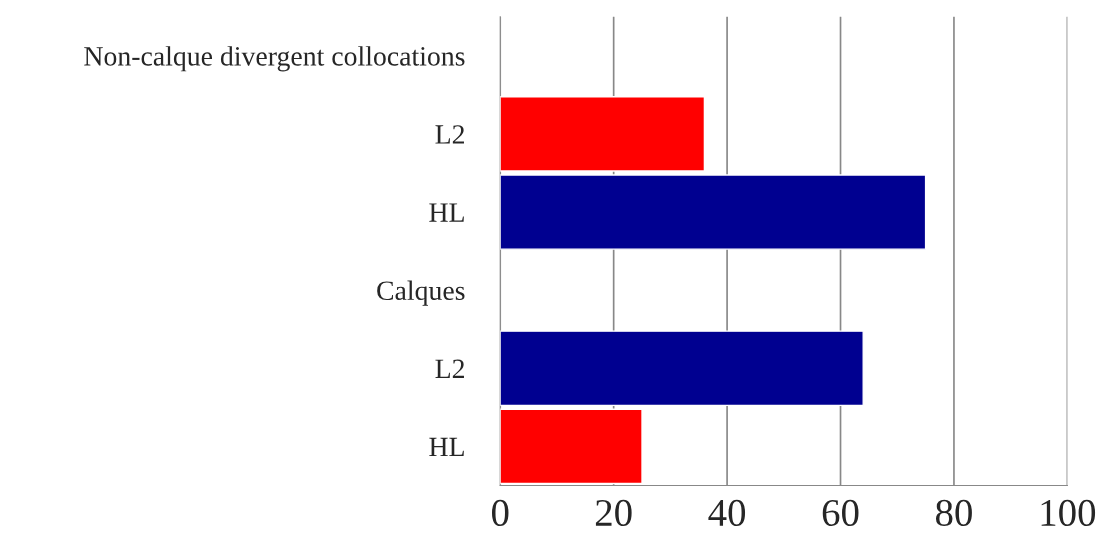 This screenshot has height=558, width=1097. What do you see at coordinates (274, 59) in the screenshot?
I see `y-tick-label: Non-calque divergent collocations` at bounding box center [274, 59].